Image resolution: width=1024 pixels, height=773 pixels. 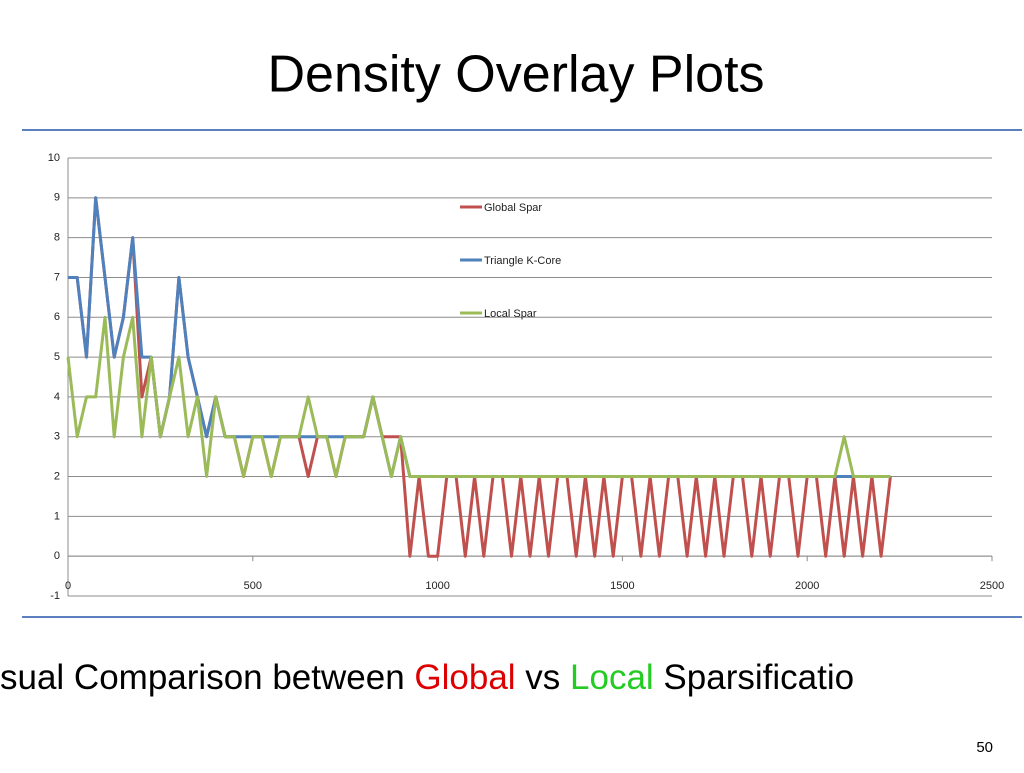 I want to click on y-tick-label: 1, so click(x=57, y=516).